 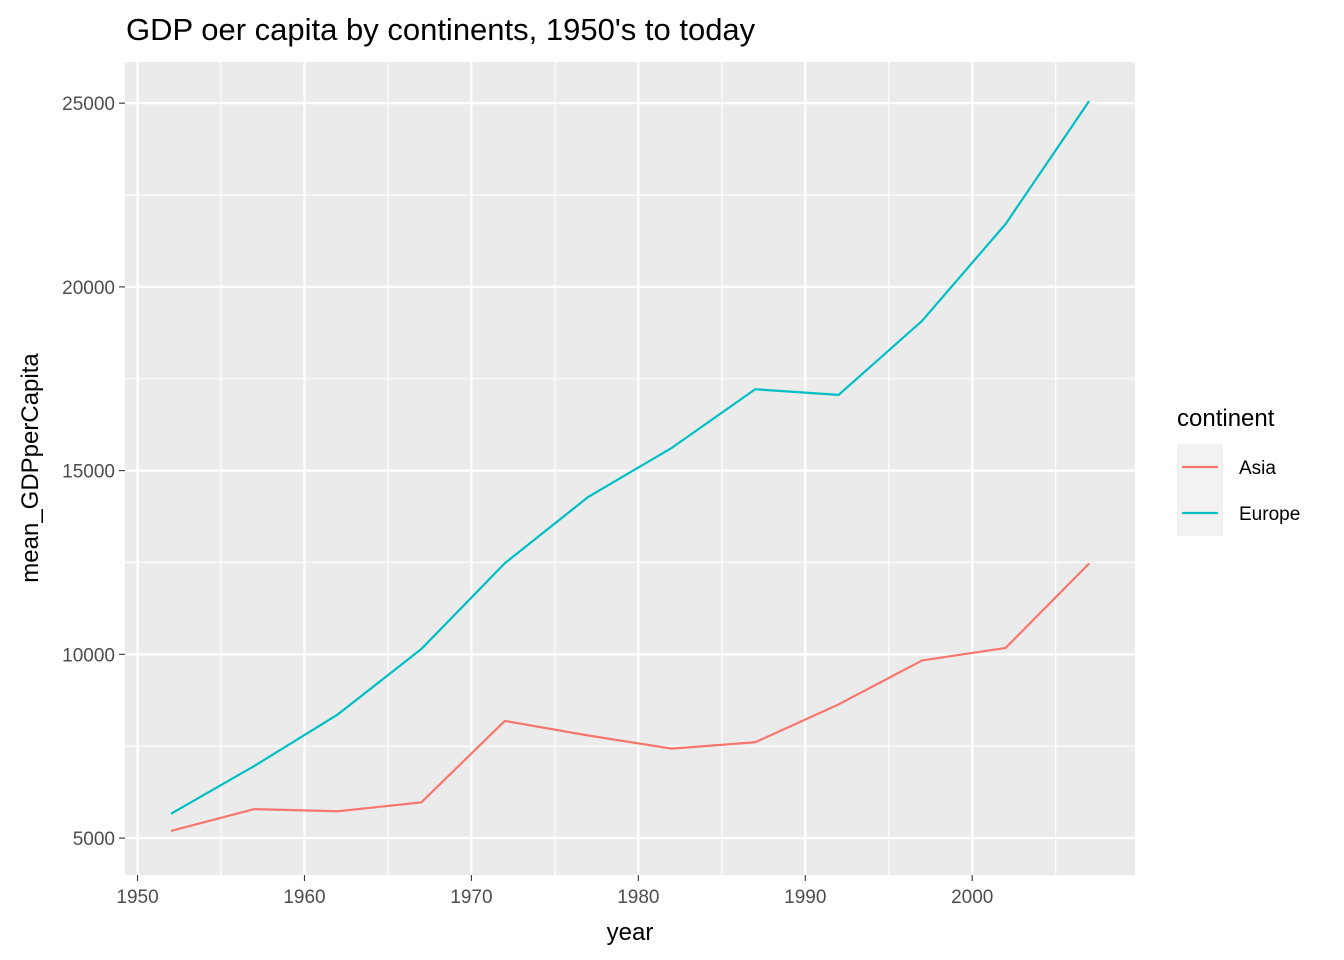 What do you see at coordinates (1226, 418) in the screenshot?
I see `legend-title: continent` at bounding box center [1226, 418].